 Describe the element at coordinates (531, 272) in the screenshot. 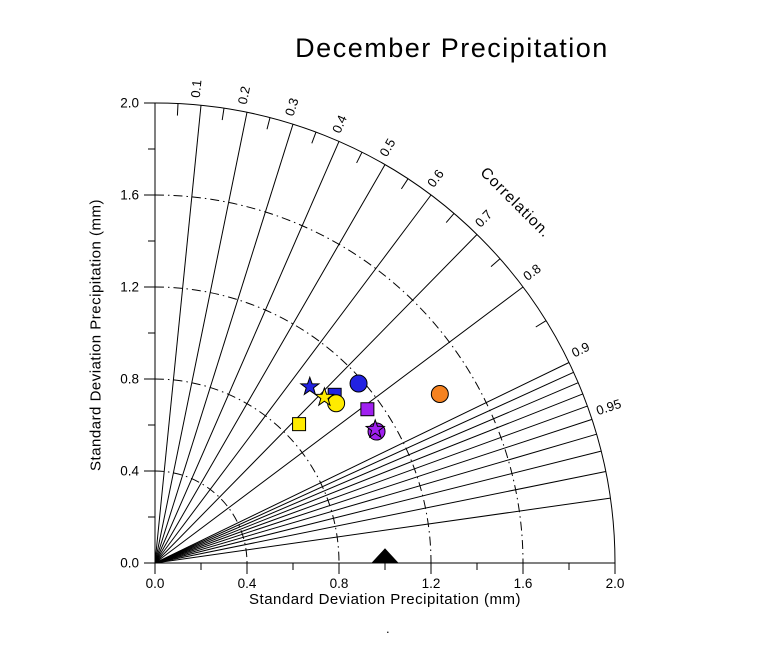

I see `correlation-tick-label: 0.8` at that location.